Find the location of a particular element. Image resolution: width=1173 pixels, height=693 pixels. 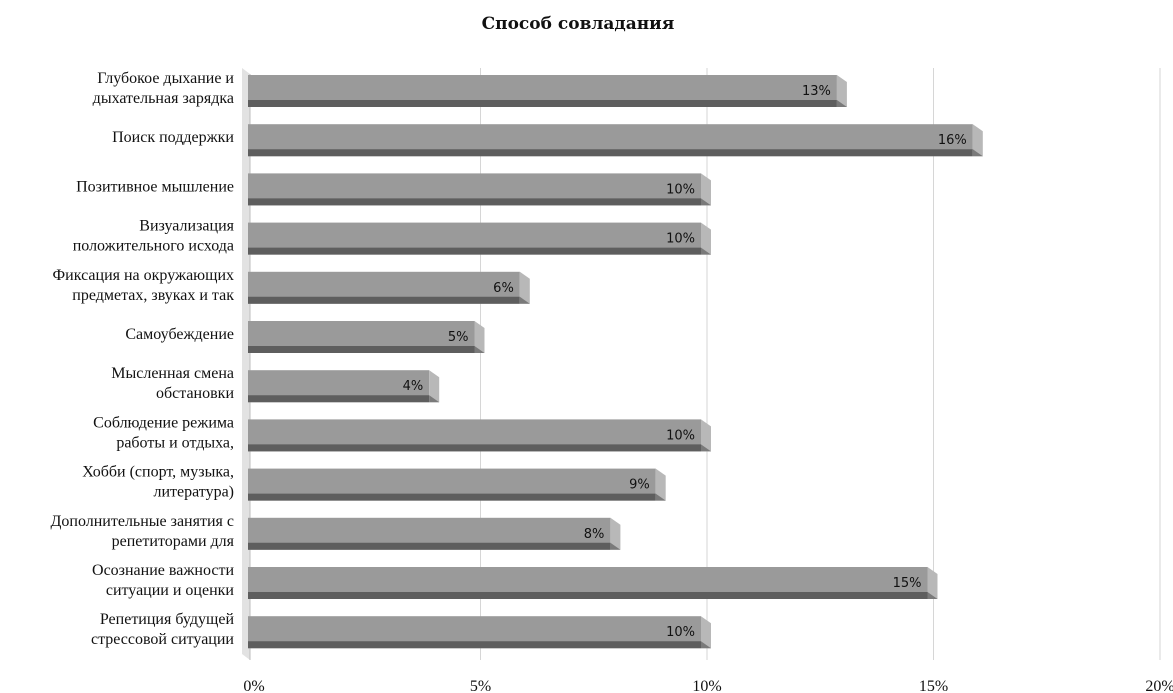

bar: 16% is located at coordinates (615, 140).